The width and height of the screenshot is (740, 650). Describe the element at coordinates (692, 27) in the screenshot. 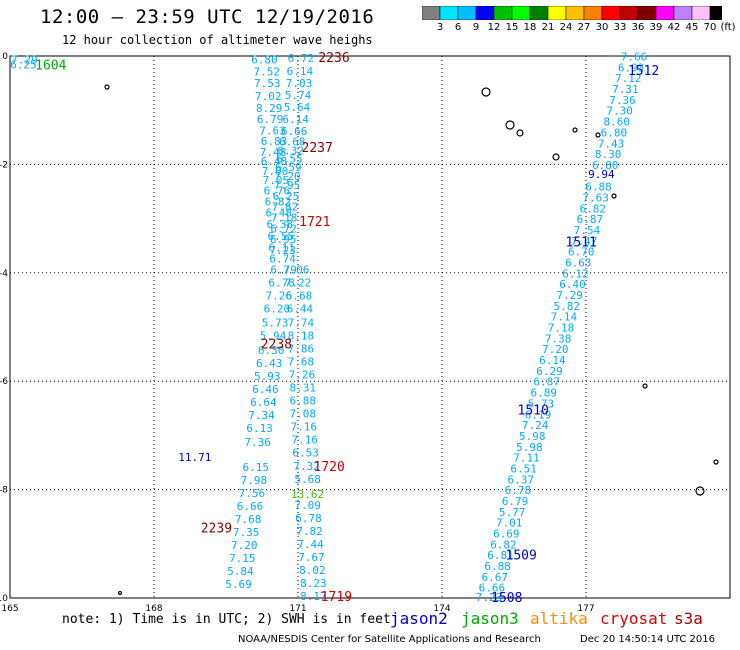

I see `colorbar-tick-label: 45` at that location.